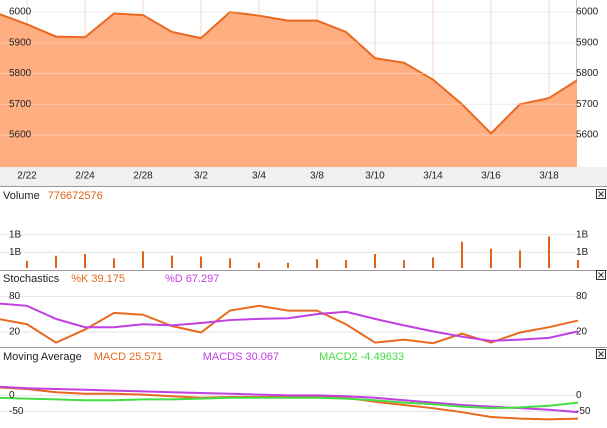  I want to click on x-tick-label: 3/10, so click(375, 176).